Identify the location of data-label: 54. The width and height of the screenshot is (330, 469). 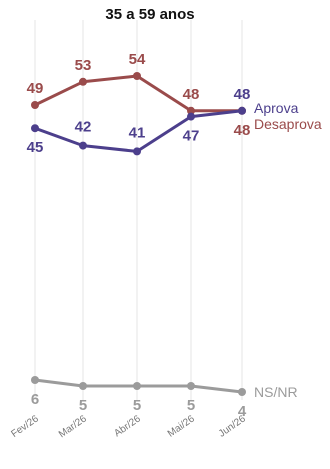
(137, 59).